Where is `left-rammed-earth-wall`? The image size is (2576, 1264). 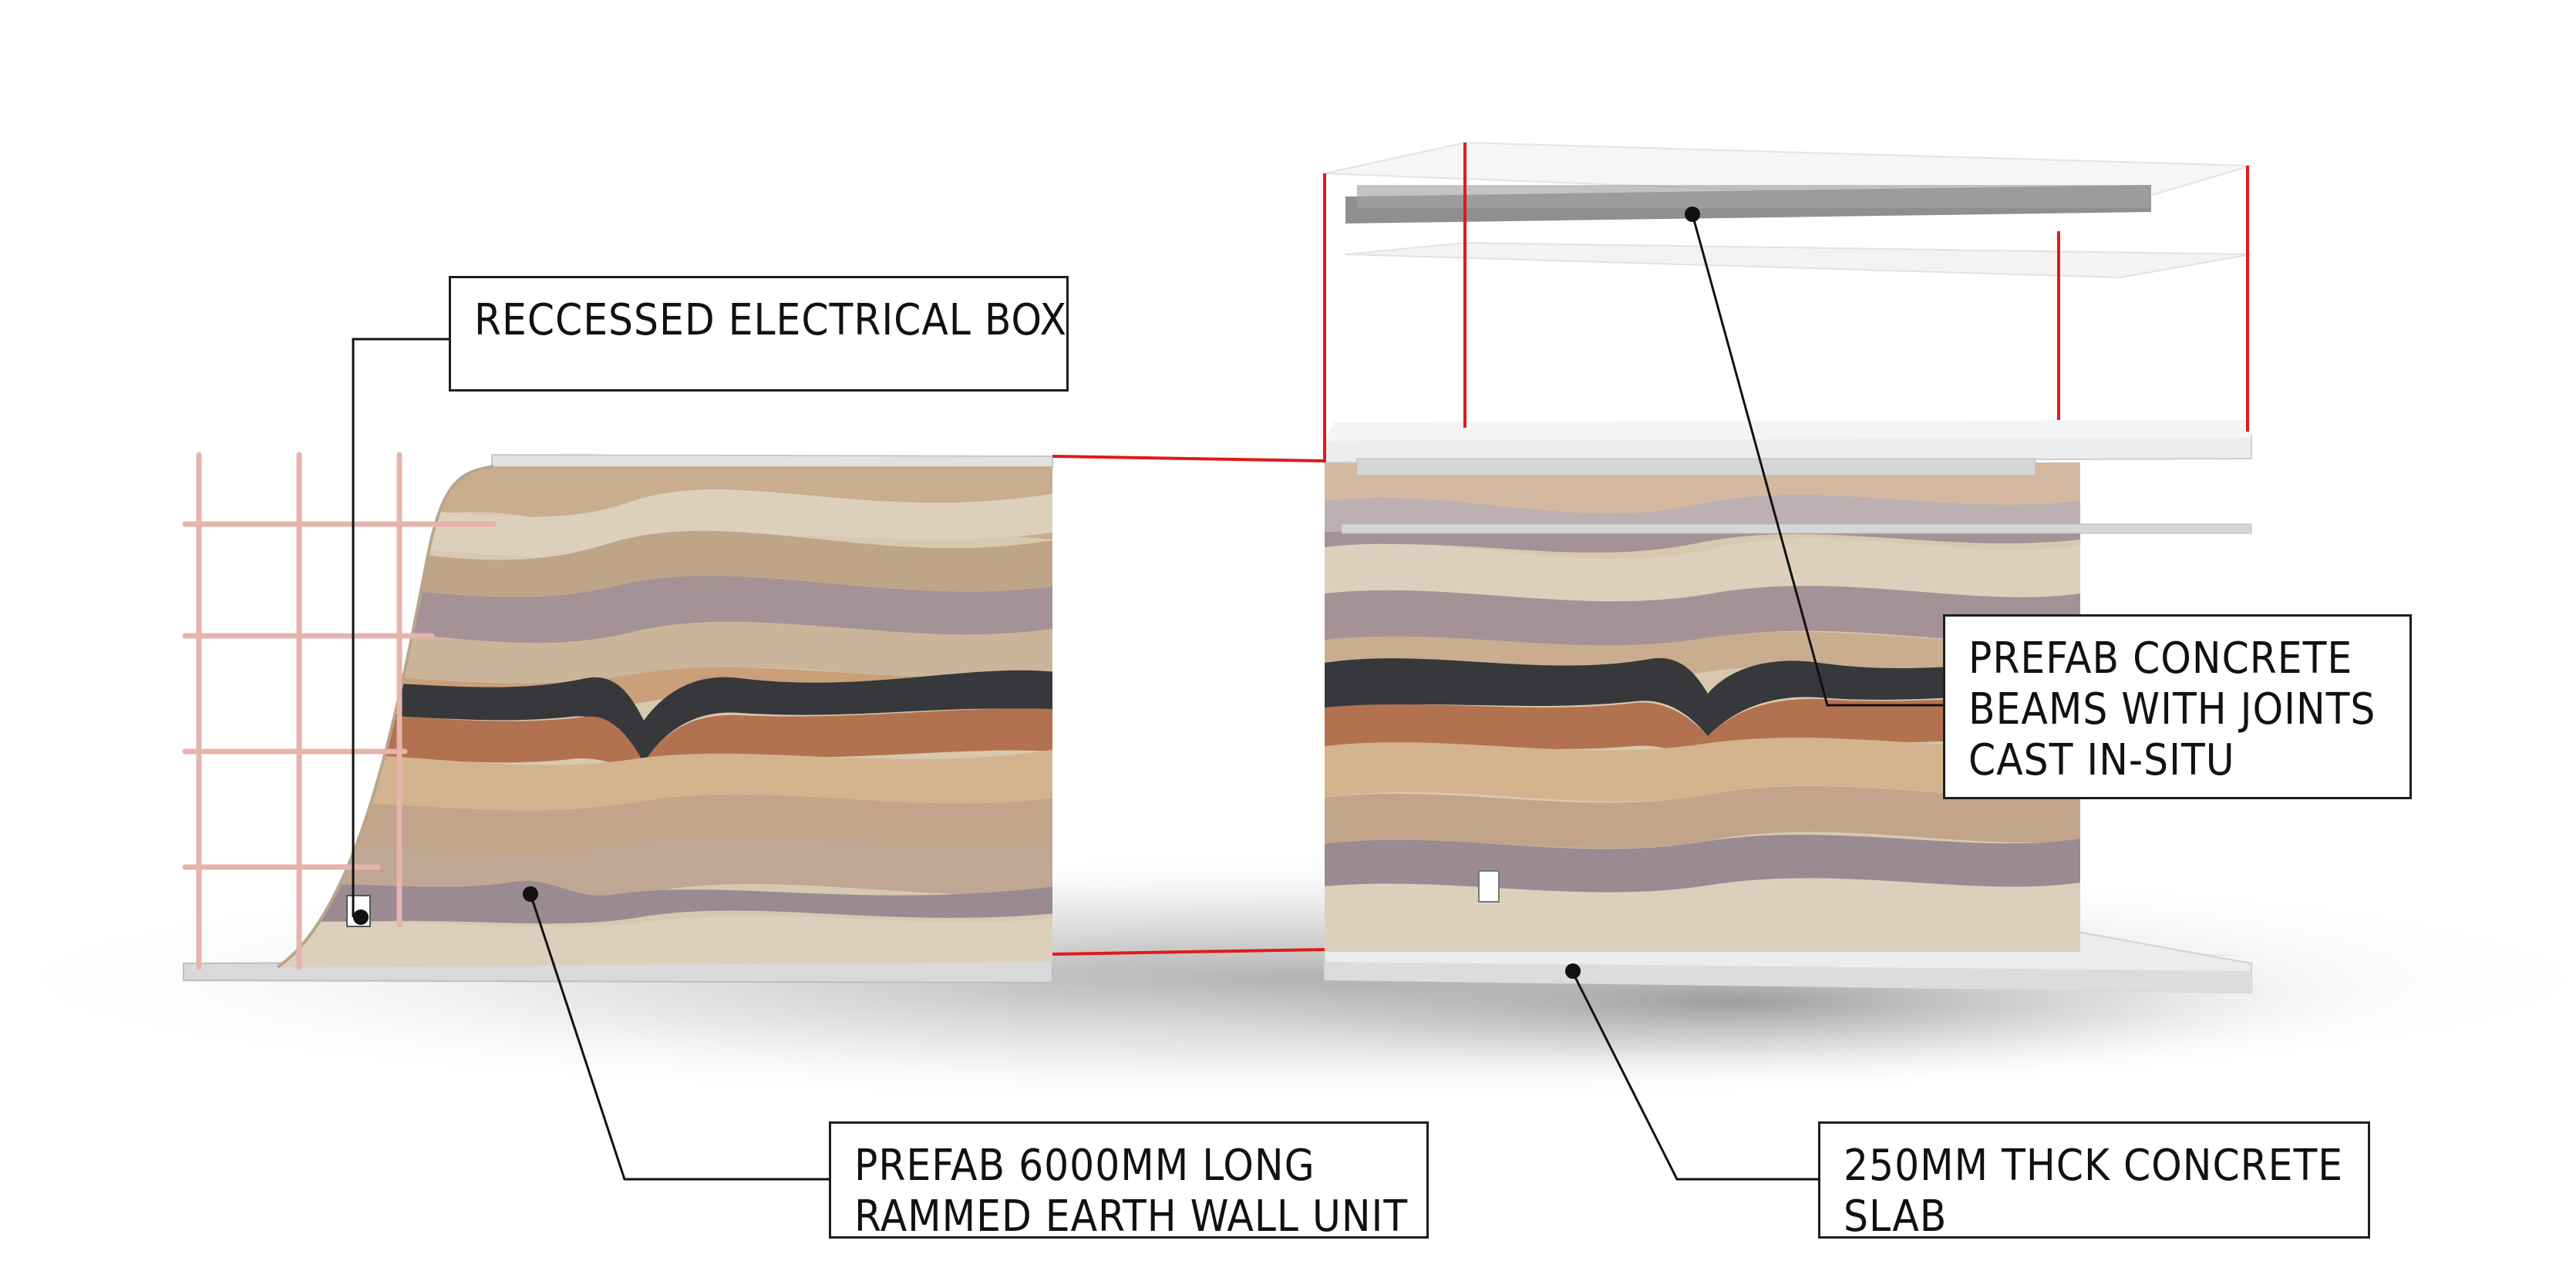
left-rammed-earth-wall is located at coordinates (665, 716).